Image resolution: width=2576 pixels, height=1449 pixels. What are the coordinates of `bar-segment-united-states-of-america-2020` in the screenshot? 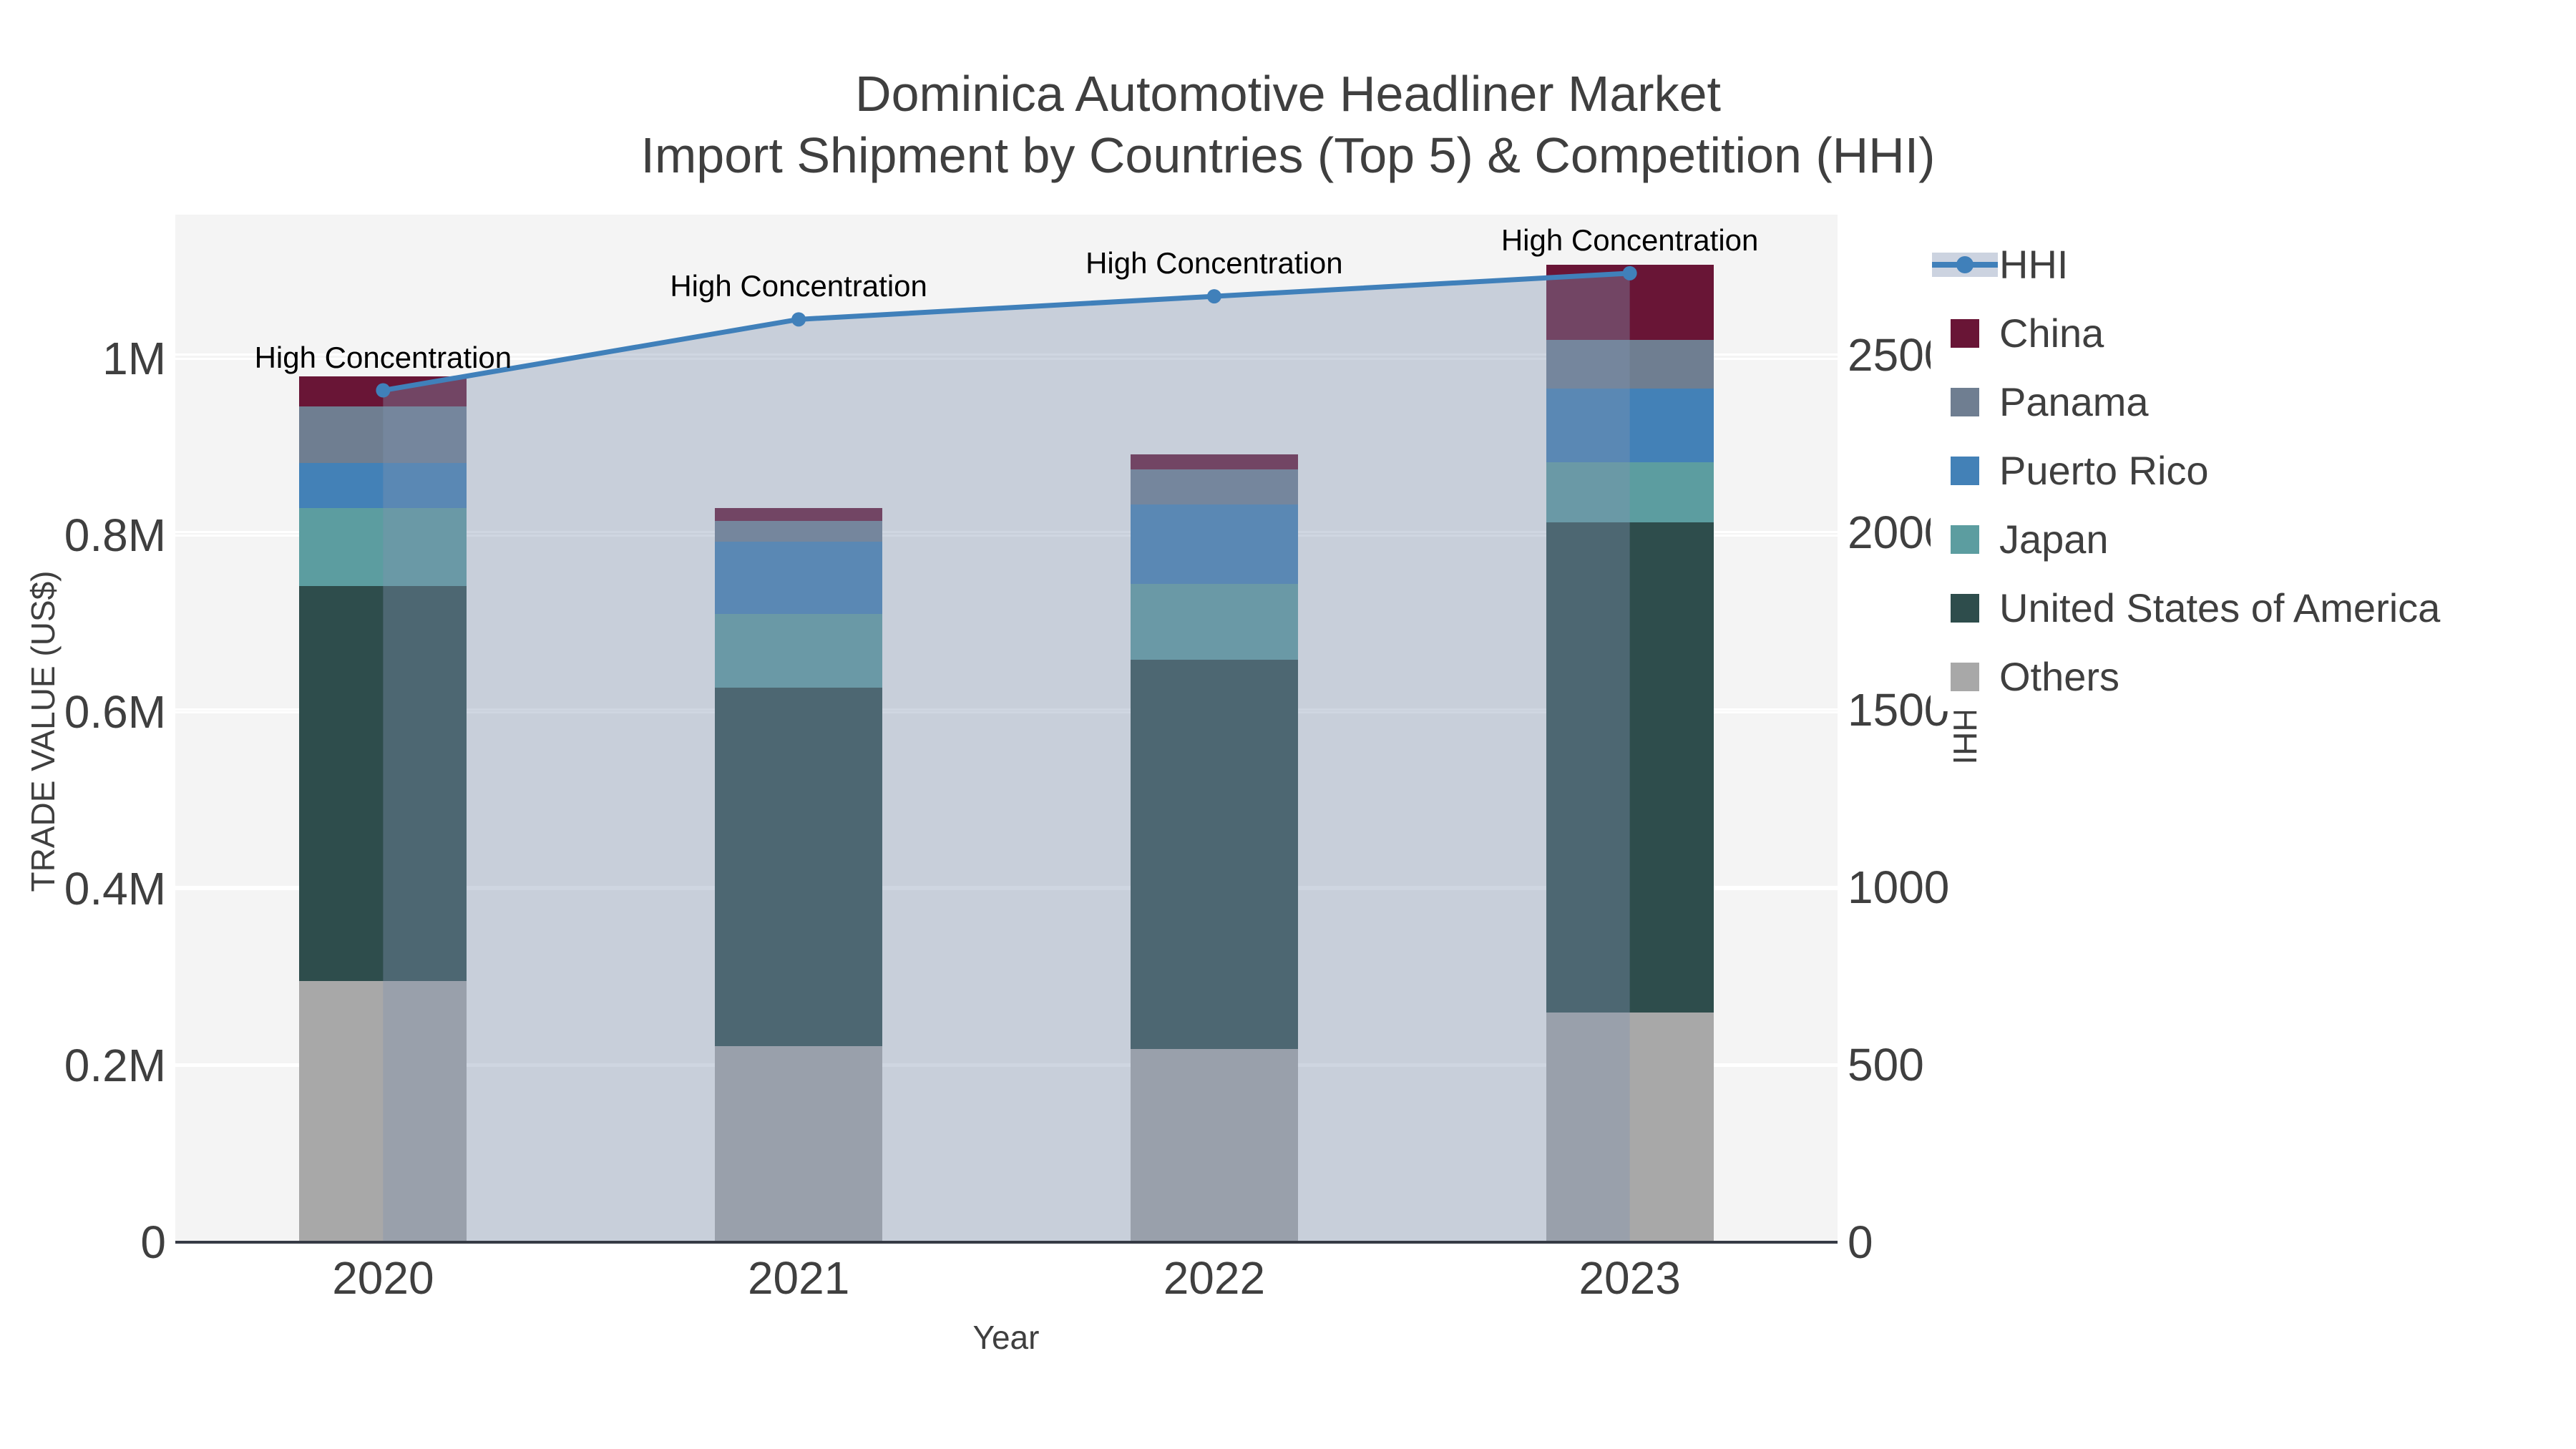 It's located at (383, 783).